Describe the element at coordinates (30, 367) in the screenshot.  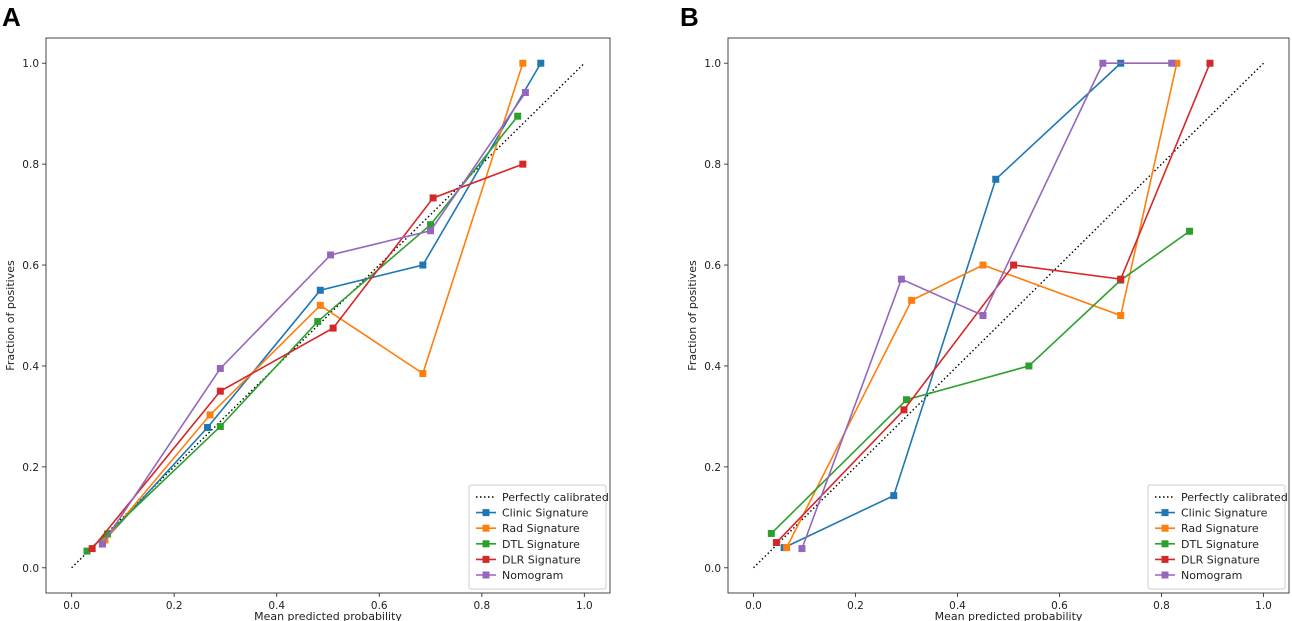
I see `y-tick-label: 0.4` at that location.